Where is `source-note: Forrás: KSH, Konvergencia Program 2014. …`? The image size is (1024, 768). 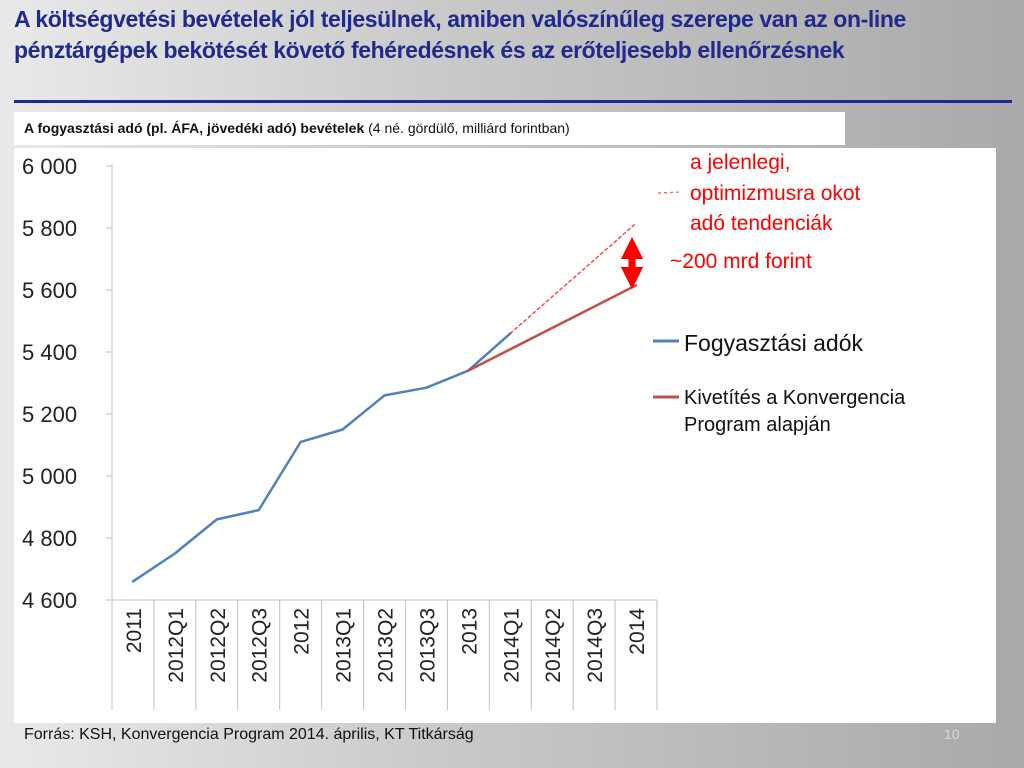 source-note: Forrás: KSH, Konvergencia Program 2014. … is located at coordinates (249, 734).